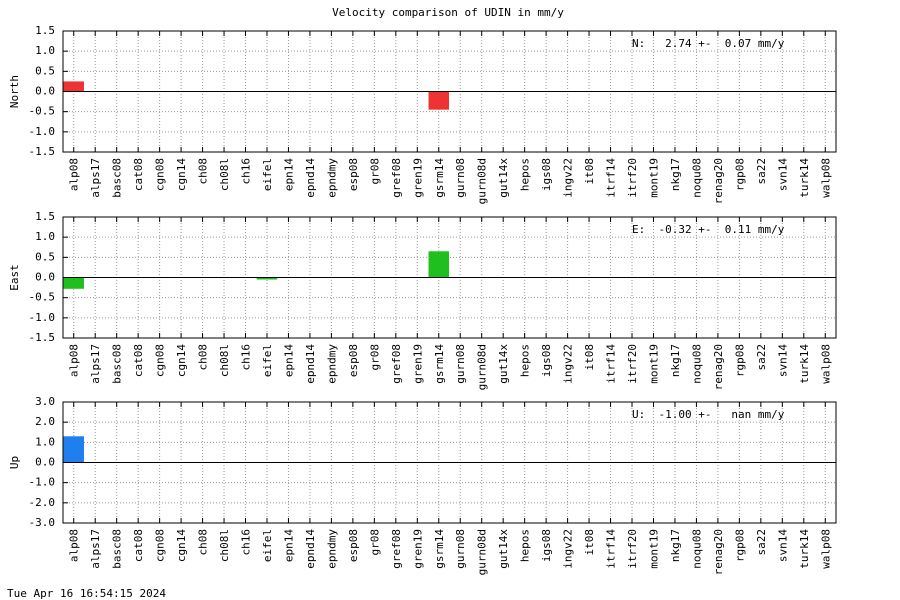 Image resolution: width=900 pixels, height=600 pixels. I want to click on annotation: U: -1.00 +- nan mm/y, so click(708, 414).